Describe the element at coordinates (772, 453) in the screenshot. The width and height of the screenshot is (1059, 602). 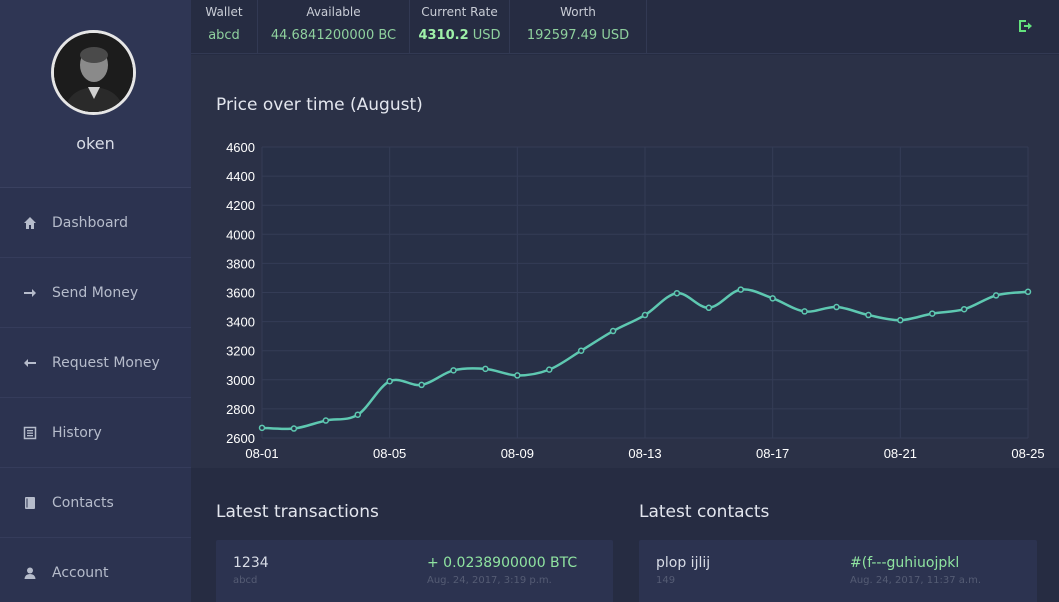
I see `x-tick-label: 08-17` at that location.